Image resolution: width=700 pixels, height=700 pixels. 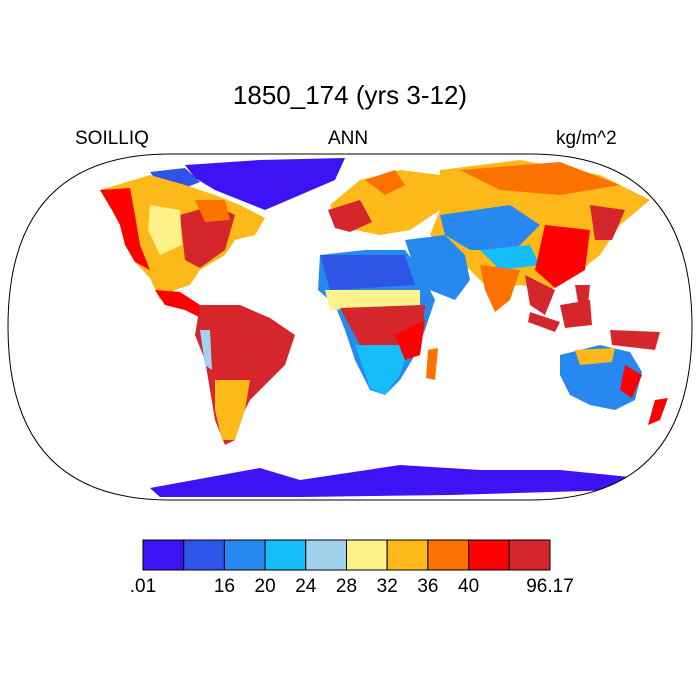 I want to click on sahel, so click(x=372, y=300).